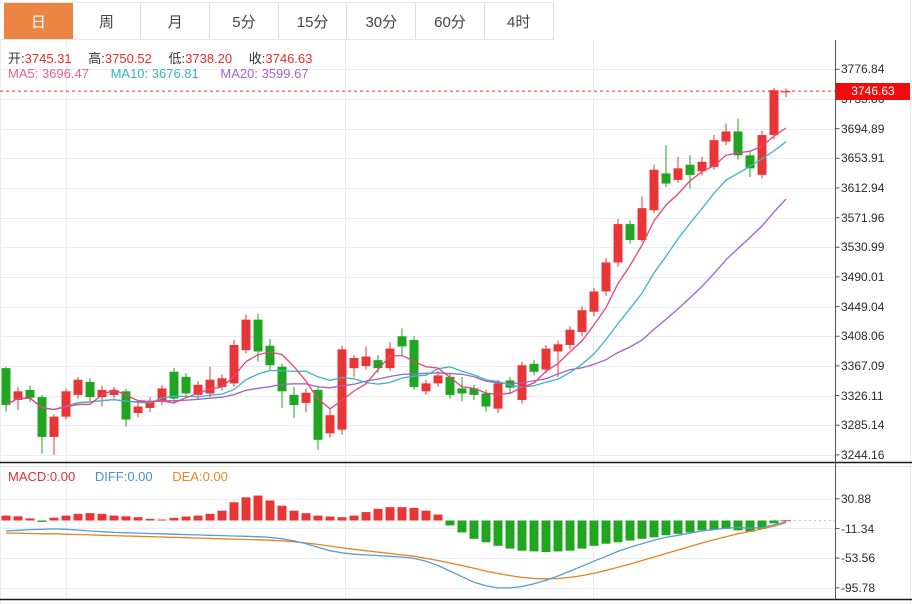 This screenshot has width=912, height=604. Describe the element at coordinates (862, 395) in the screenshot. I see `price-axis-label: 3326.11` at that location.